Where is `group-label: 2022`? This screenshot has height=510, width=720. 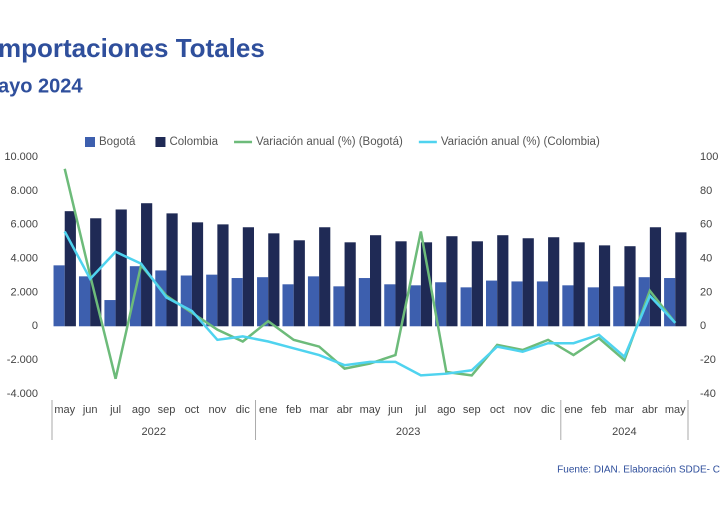
group-label: 2022 is located at coordinates (154, 432).